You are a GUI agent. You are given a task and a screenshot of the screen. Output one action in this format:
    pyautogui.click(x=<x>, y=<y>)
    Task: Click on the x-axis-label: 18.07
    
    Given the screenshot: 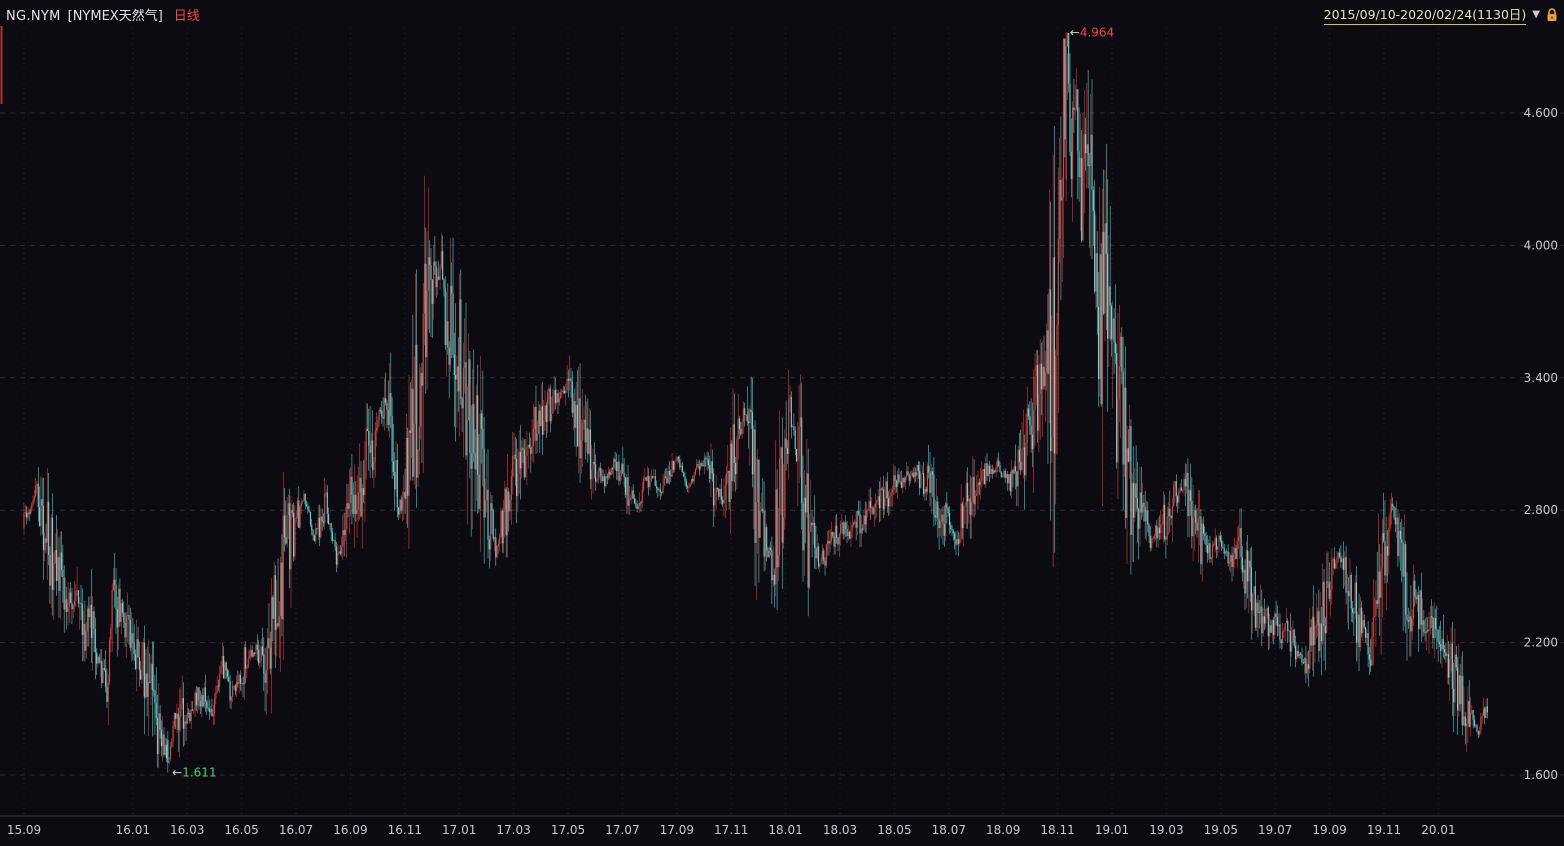 What is the action you would take?
    pyautogui.click(x=949, y=830)
    